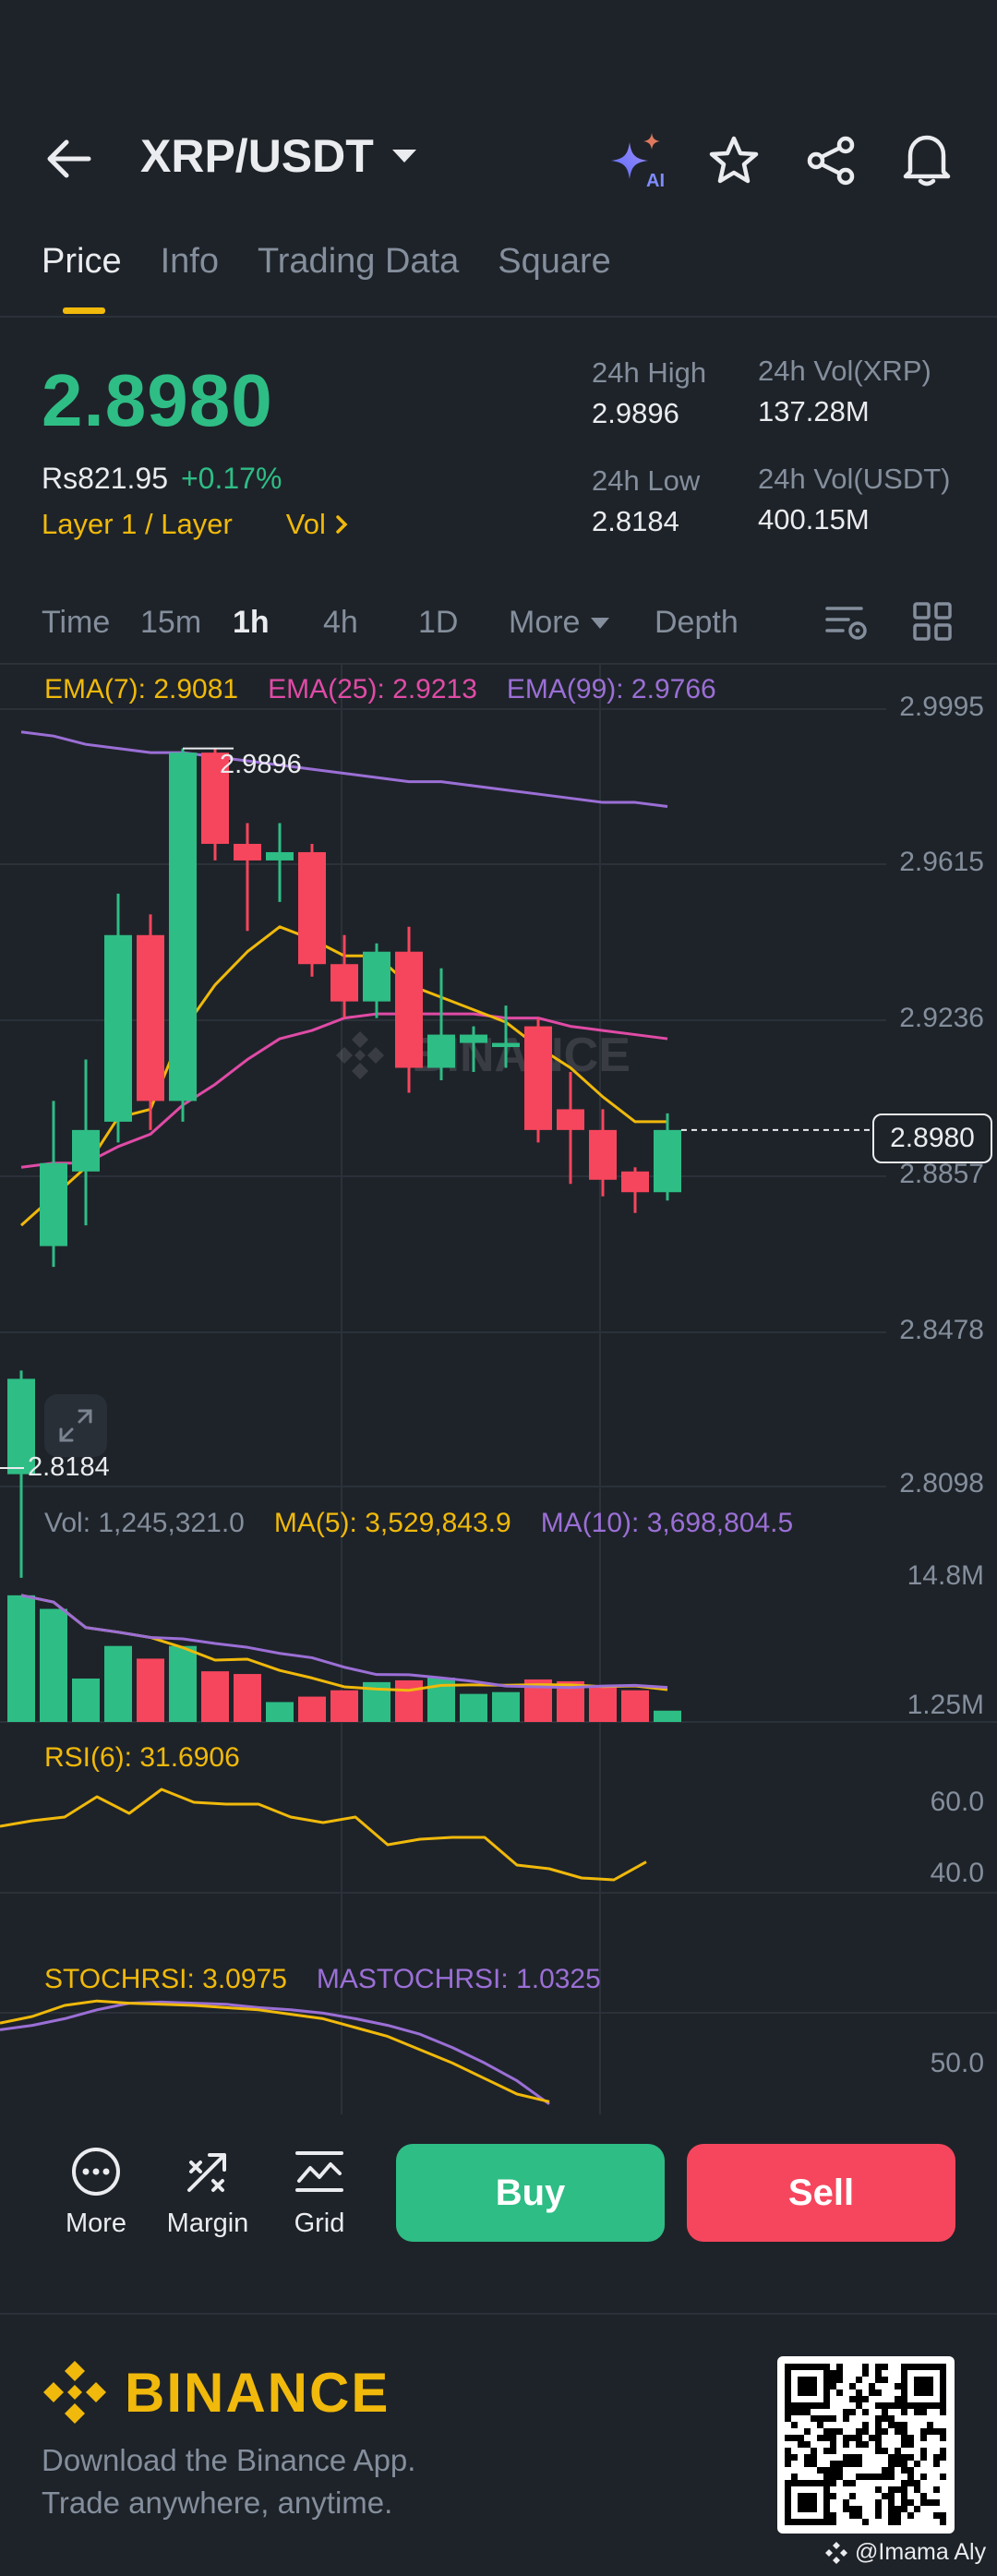 This screenshot has height=2576, width=997. What do you see at coordinates (846, 622) in the screenshot?
I see `indicator-settings-button` at bounding box center [846, 622].